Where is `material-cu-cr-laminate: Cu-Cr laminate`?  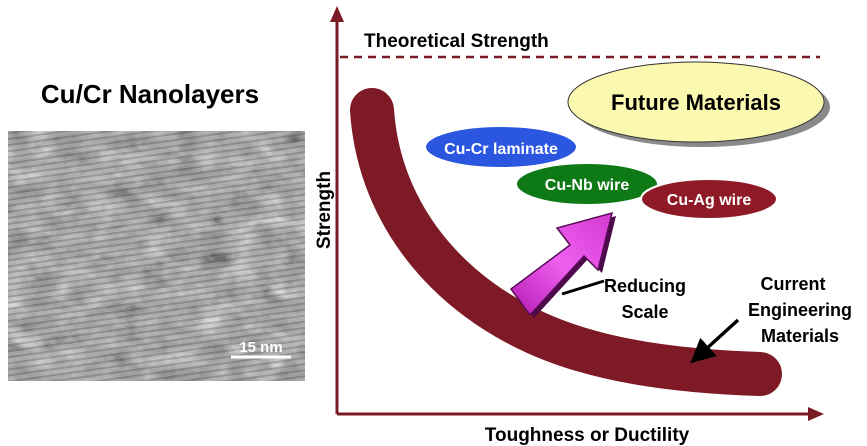 material-cu-cr-laminate: Cu-Cr laminate is located at coordinates (501, 147).